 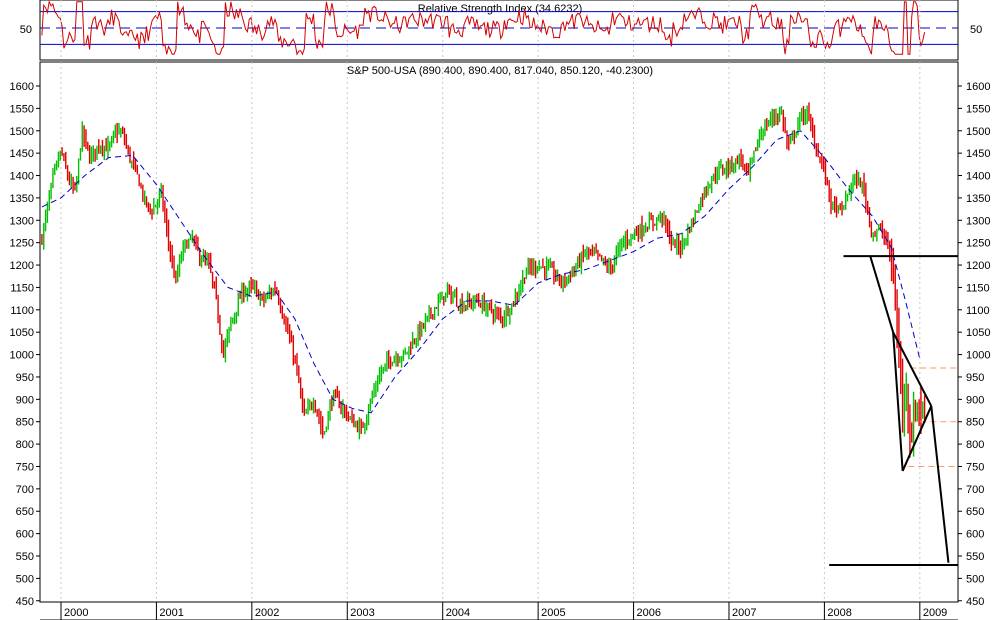 What do you see at coordinates (975, 445) in the screenshot?
I see `y-tick-label-right: 800` at bounding box center [975, 445].